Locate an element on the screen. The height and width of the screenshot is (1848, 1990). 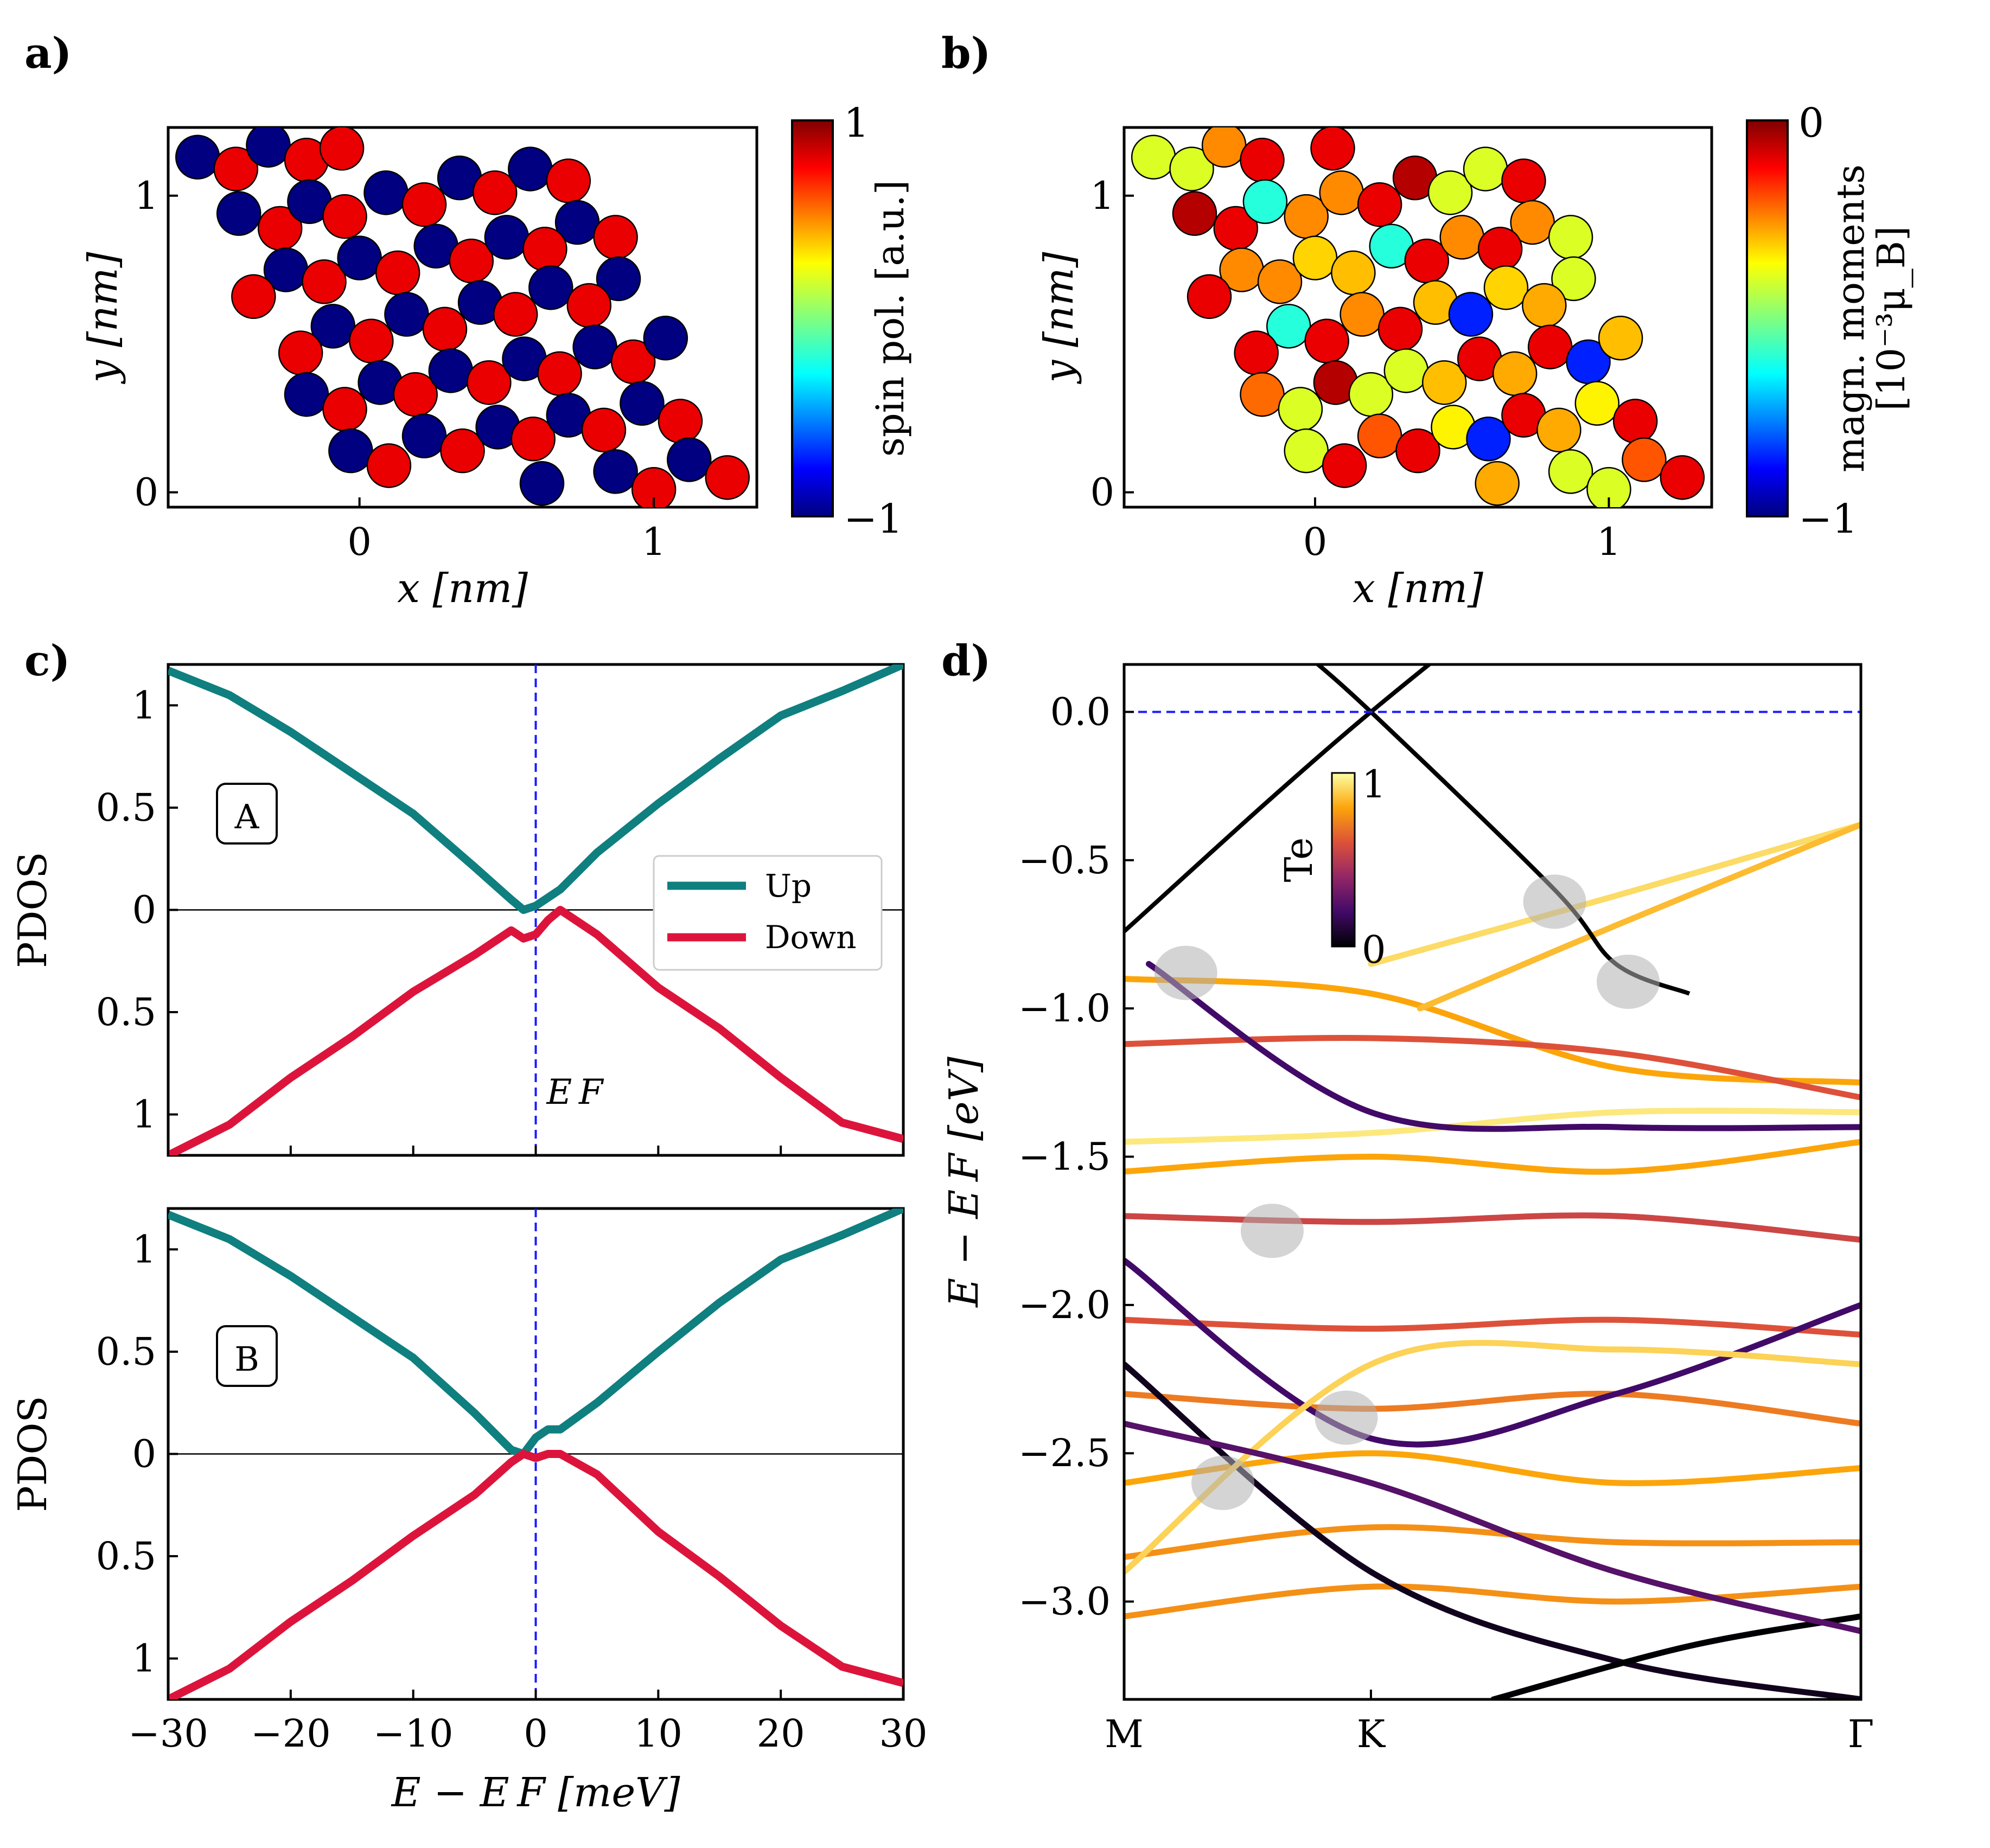
colorbar-min-label: 0 is located at coordinates (1374, 950).